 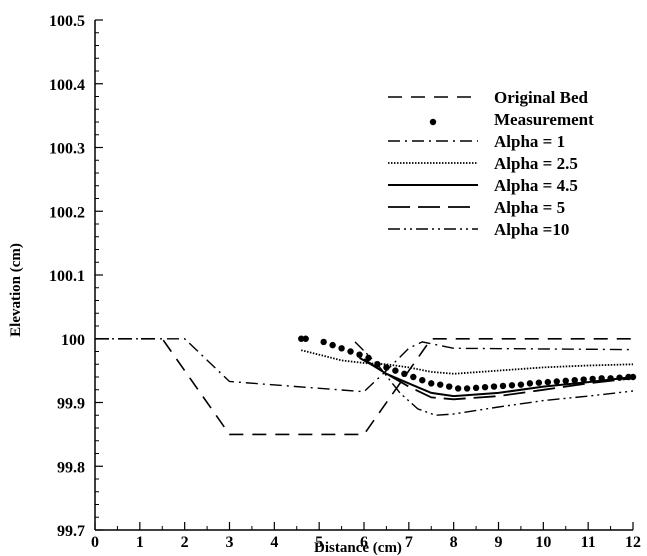 I want to click on x-tick-label: 1, so click(x=140, y=542).